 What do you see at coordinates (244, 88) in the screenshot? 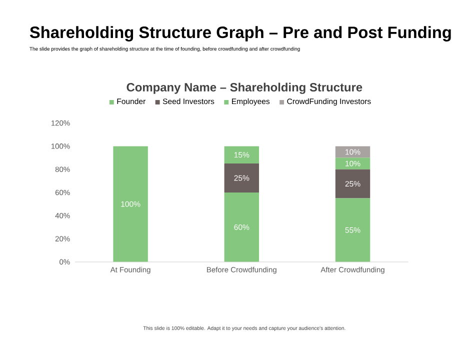
I see `text: Company Name – Shareholding Structure` at bounding box center [244, 88].